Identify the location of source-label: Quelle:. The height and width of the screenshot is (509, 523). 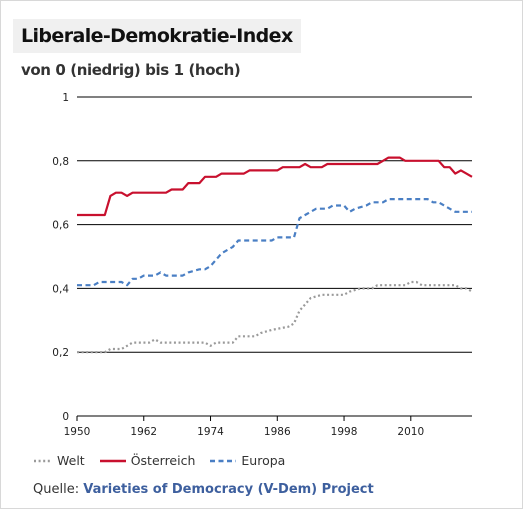
(56, 489).